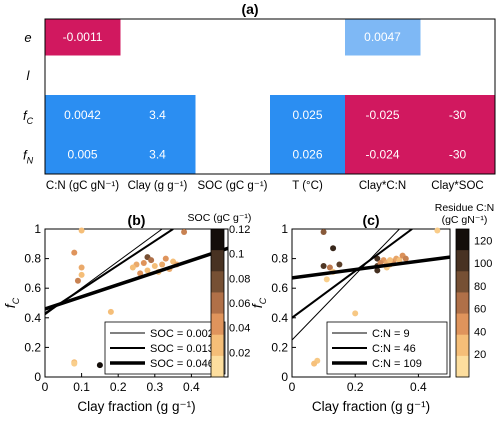 This screenshot has width=500, height=431. Describe the element at coordinates (81, 387) in the screenshot. I see `x-tick-label: 0.1` at that location.